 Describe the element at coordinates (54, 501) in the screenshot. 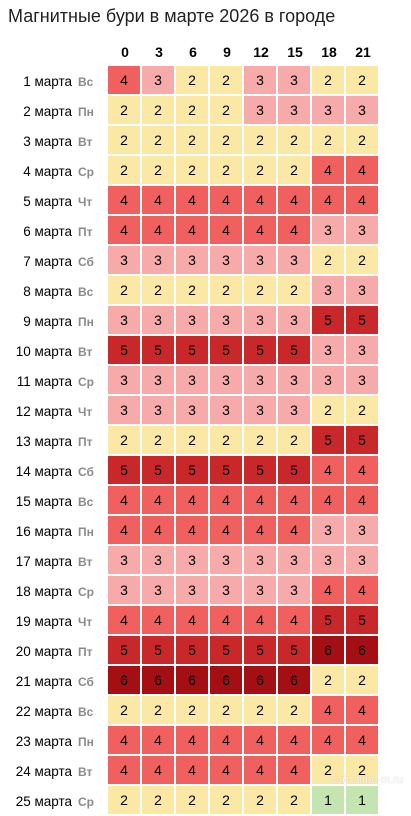

I see `row-label: 15 марта Вс` at that location.